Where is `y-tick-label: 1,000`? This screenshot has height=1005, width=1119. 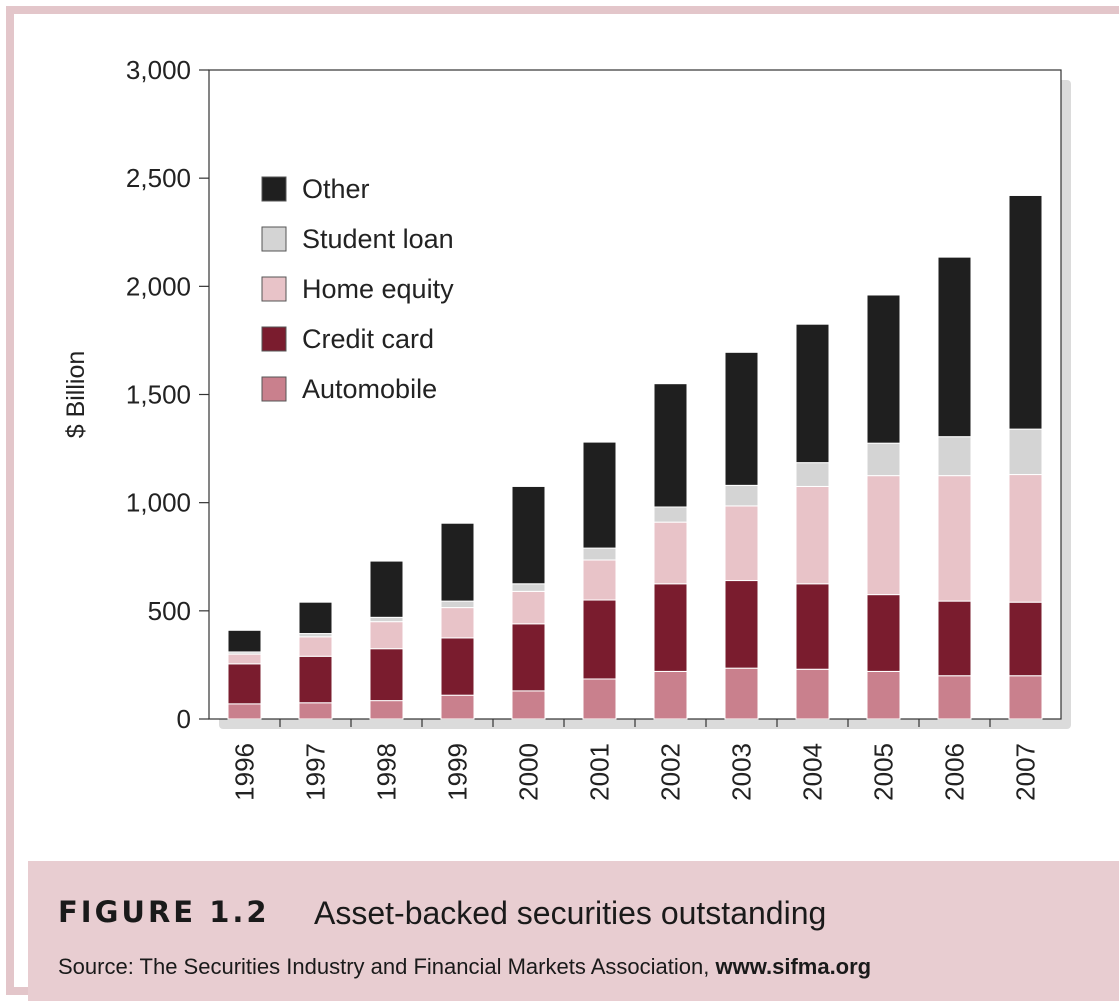
y-tick-label: 1,000 is located at coordinates (158, 503).